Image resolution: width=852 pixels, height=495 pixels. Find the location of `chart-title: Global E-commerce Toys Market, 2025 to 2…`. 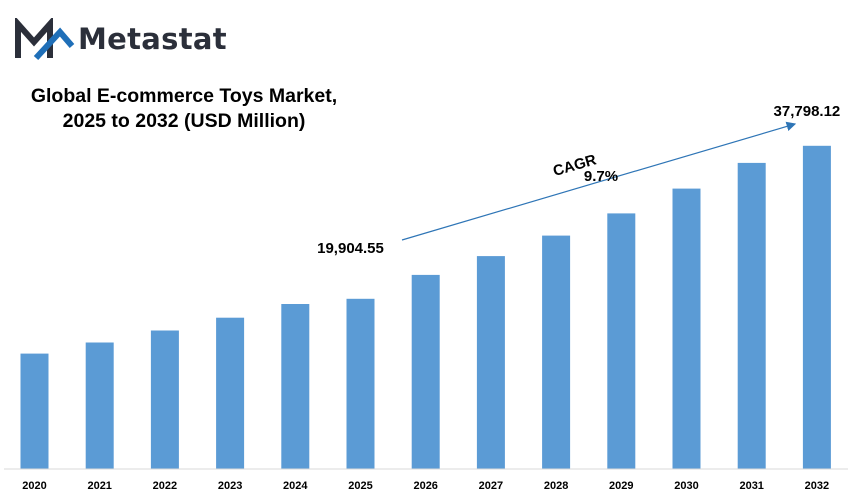

chart-title: Global E-commerce Toys Market, 2025 to 2… is located at coordinates (184, 109).